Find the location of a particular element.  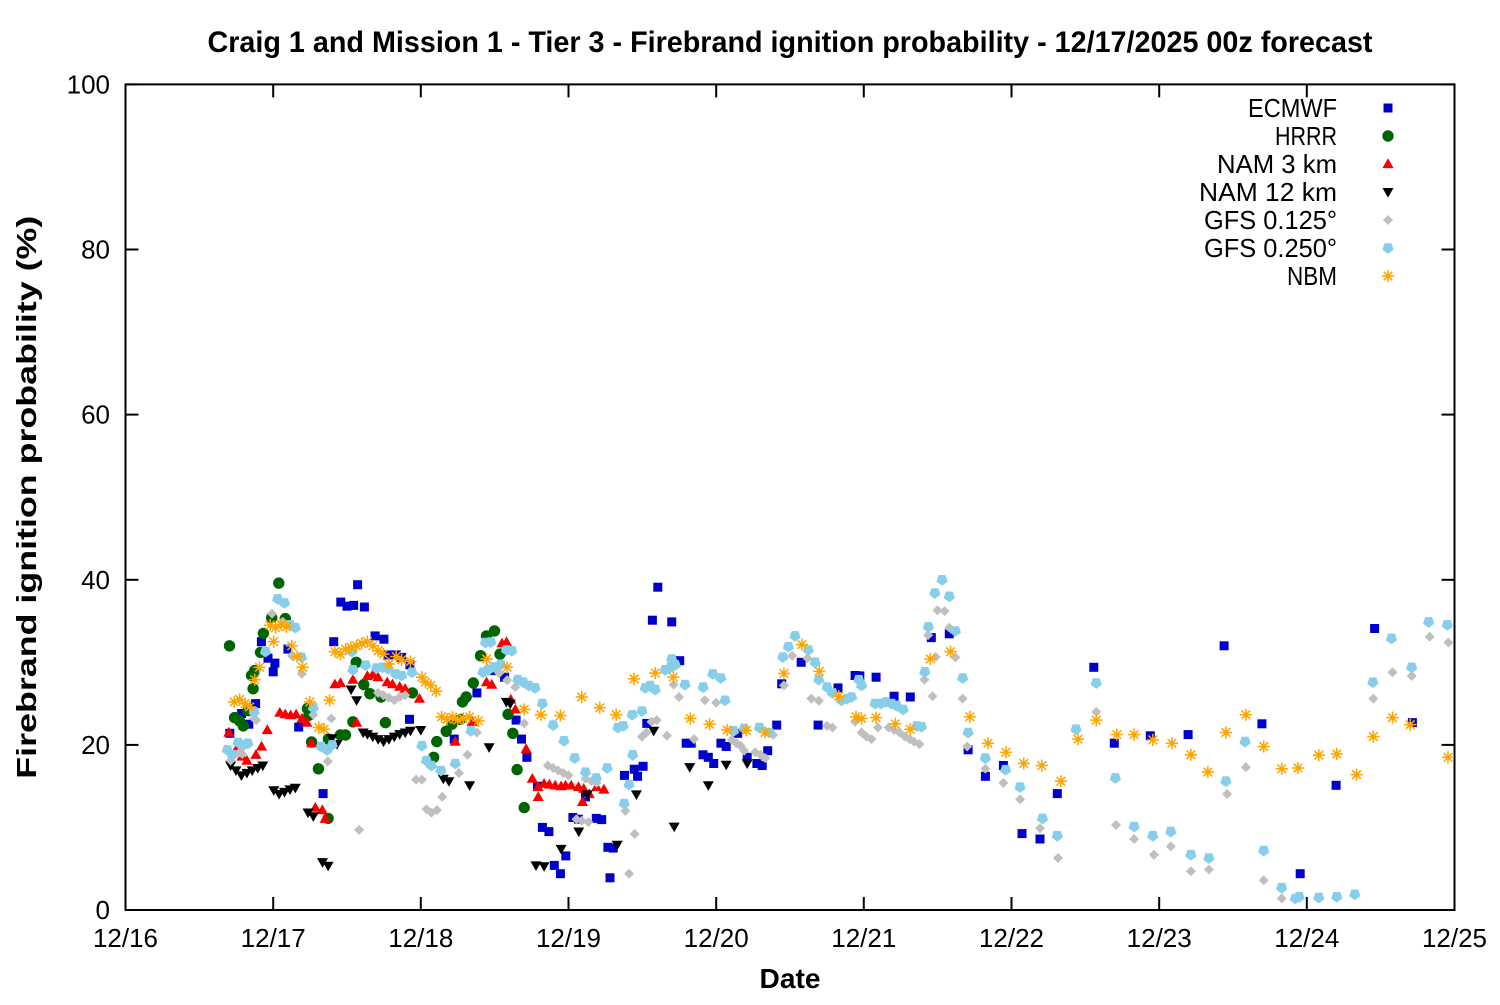

svg-text: ECMWF is located at coordinates (1292, 108).